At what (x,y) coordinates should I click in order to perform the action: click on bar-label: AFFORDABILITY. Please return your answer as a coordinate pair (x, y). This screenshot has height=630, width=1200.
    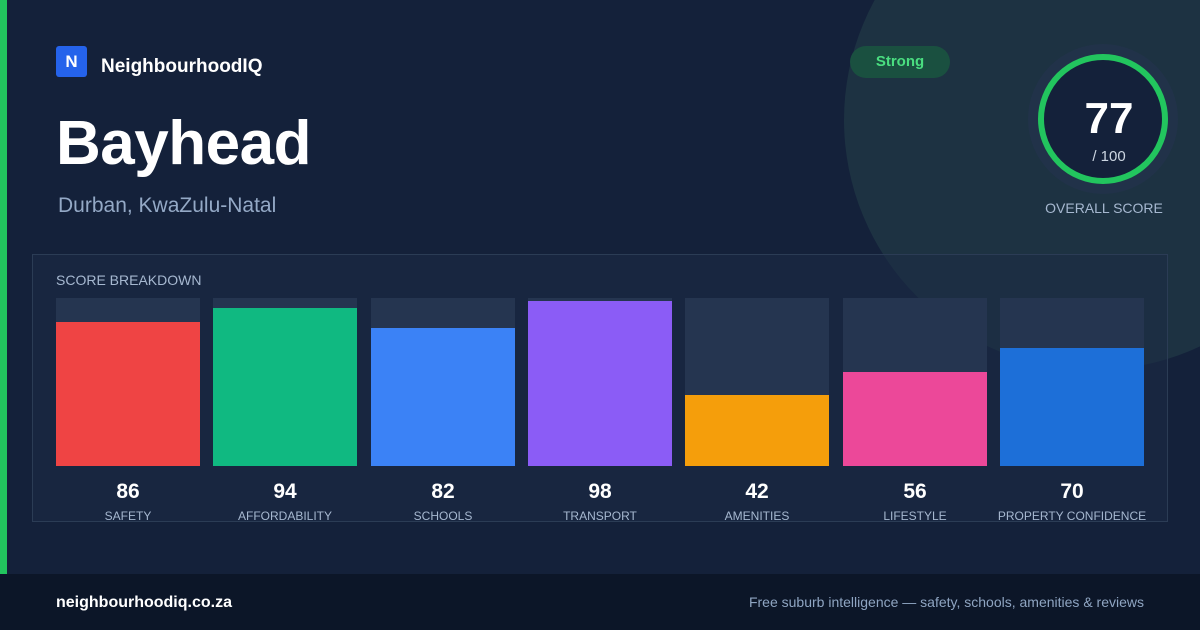
    Looking at the image, I should click on (284, 516).